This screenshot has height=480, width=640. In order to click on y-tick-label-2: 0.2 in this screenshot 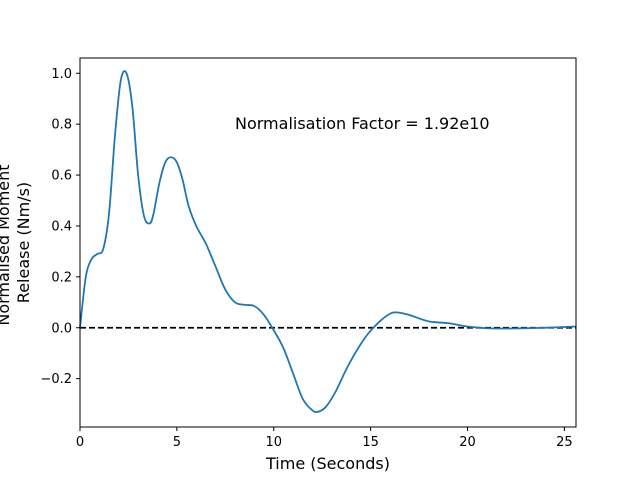, I will do `click(61, 277)`.